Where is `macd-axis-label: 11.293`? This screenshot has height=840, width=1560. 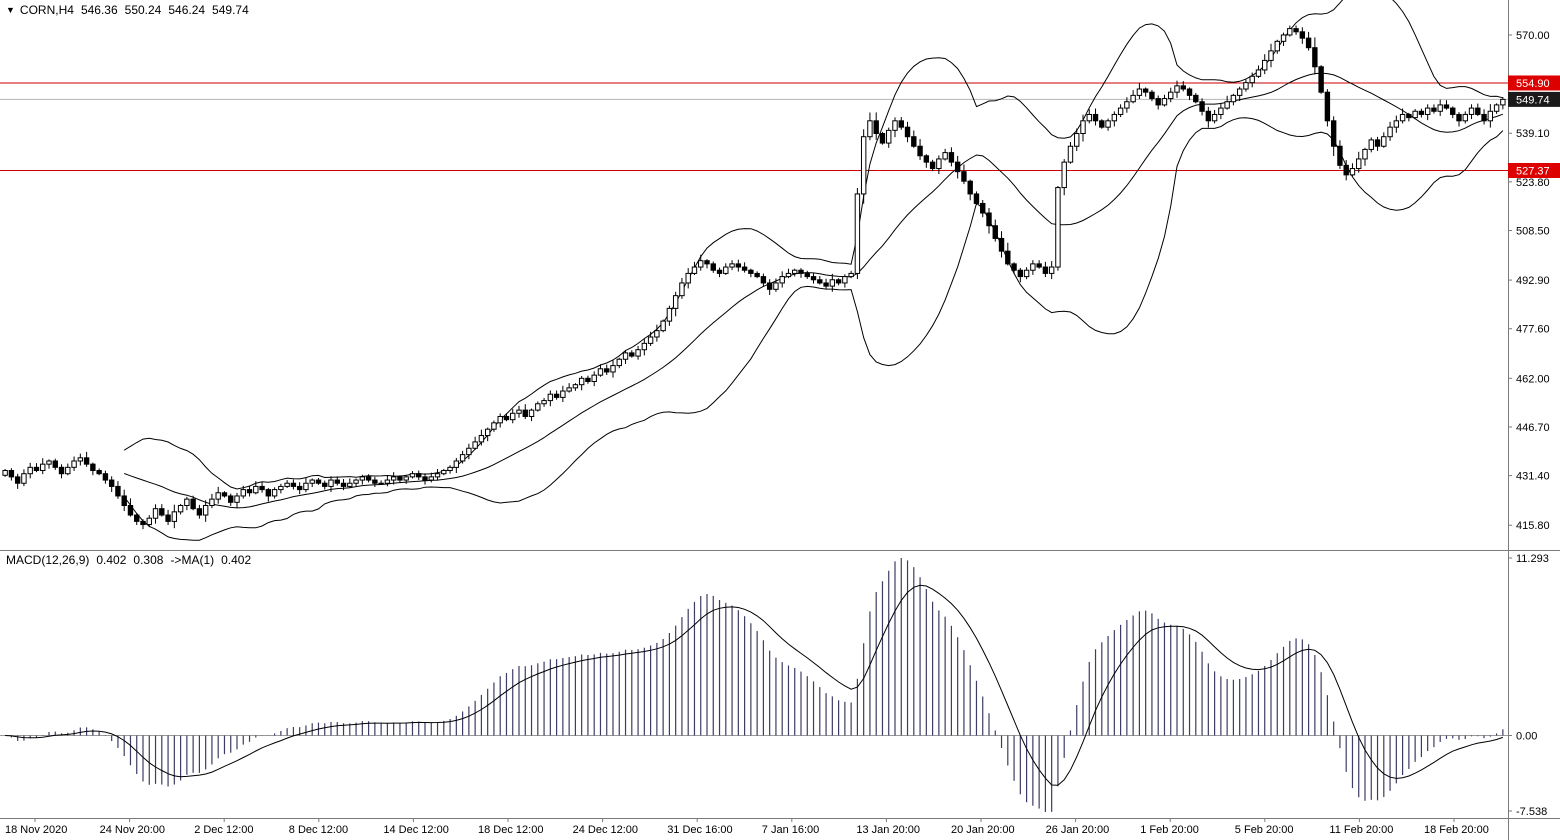 macd-axis-label: 11.293 is located at coordinates (1532, 559).